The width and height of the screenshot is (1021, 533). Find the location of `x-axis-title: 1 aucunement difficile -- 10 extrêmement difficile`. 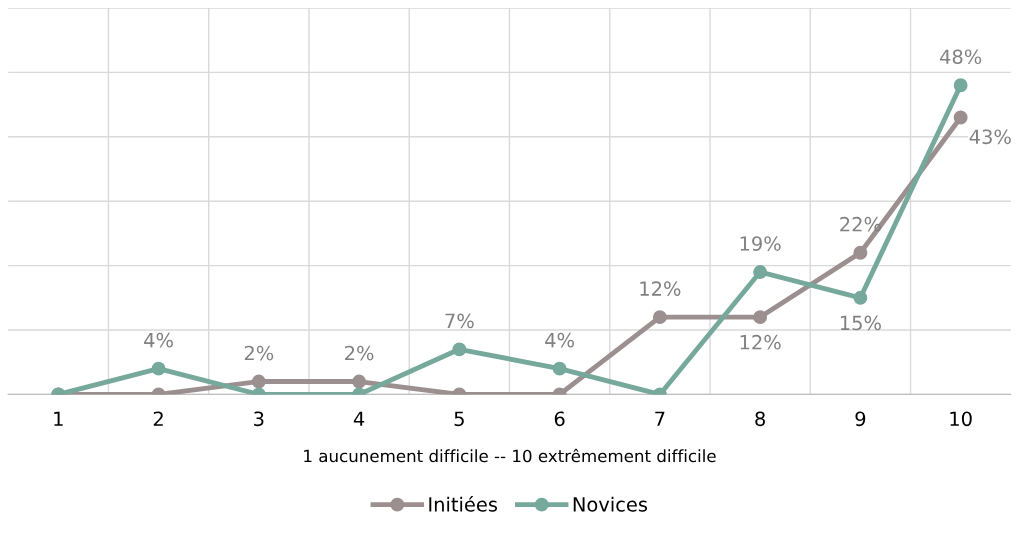

x-axis-title: 1 aucunement difficile -- 10 extrêmement difficile is located at coordinates (510, 455).